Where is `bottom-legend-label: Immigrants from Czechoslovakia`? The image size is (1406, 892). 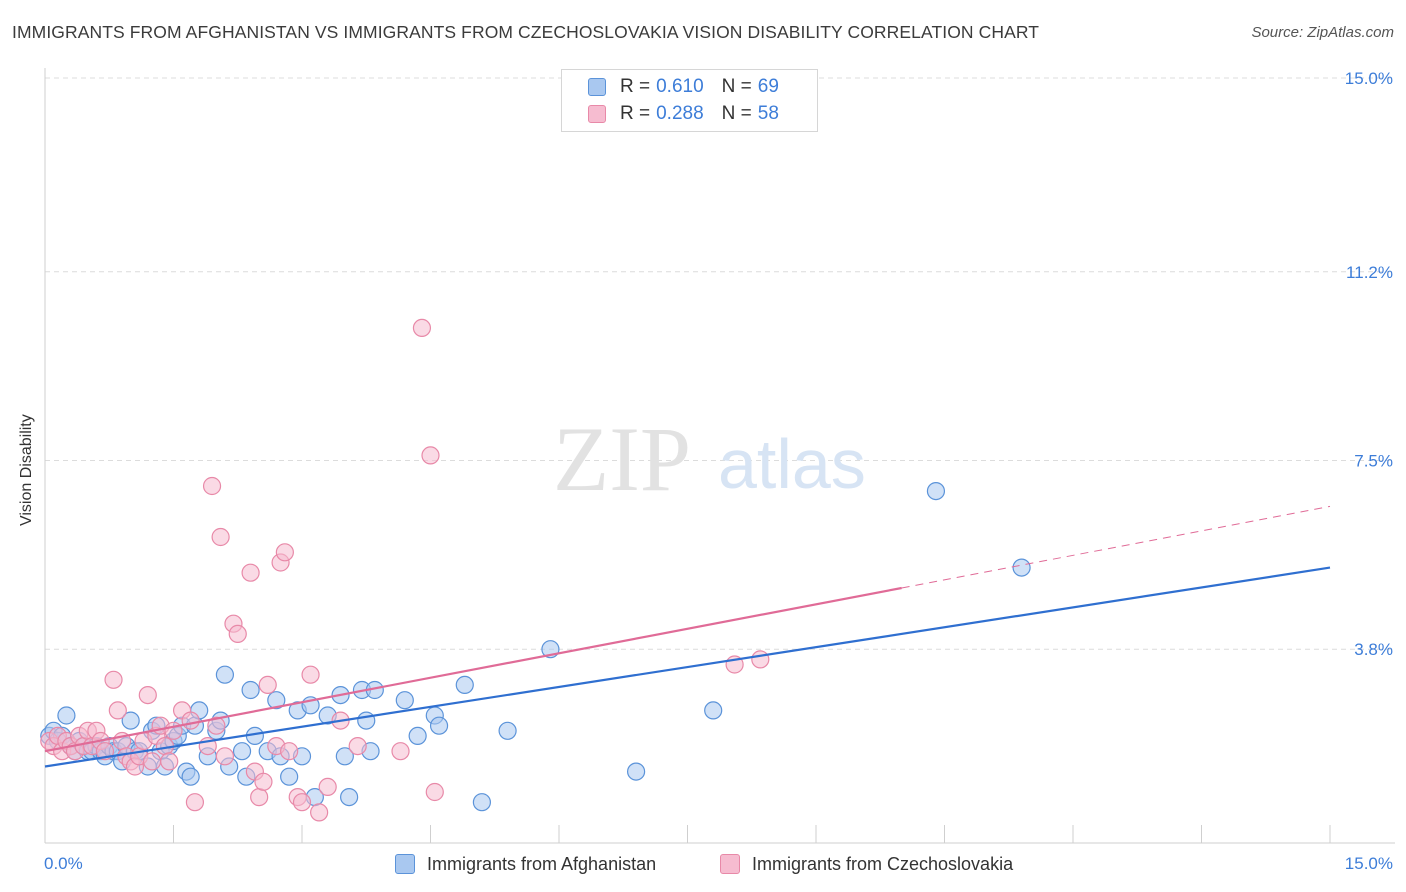 bottom-legend-label: Immigrants from Czechoslovakia is located at coordinates (883, 863).